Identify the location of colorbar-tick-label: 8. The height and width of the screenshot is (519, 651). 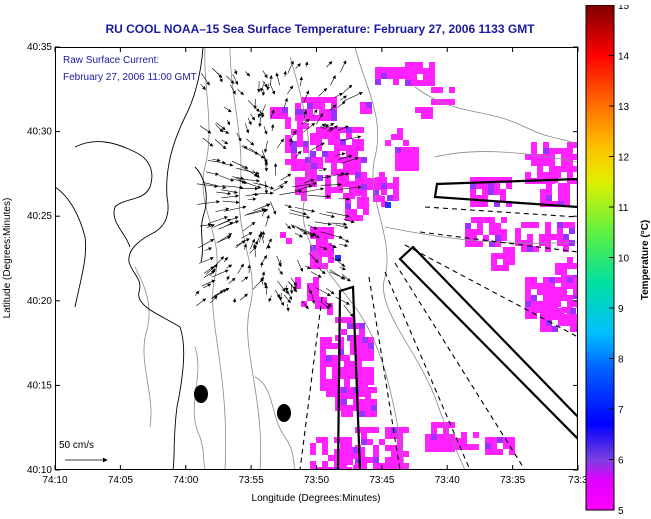
(621, 360).